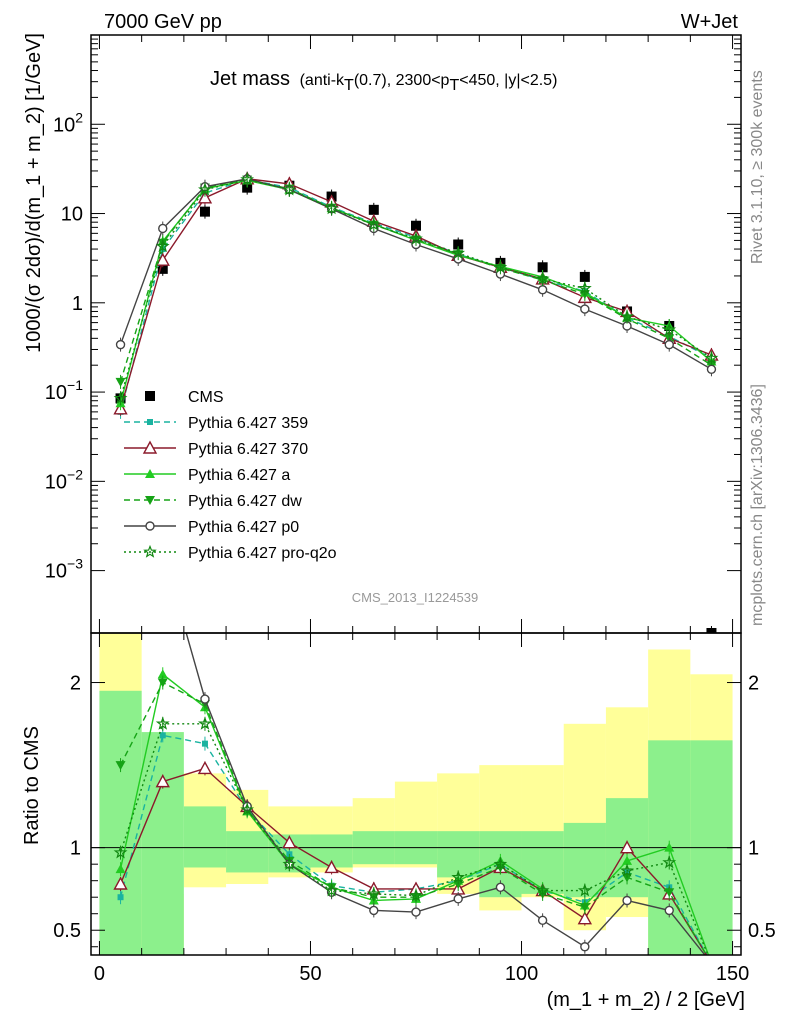  Describe the element at coordinates (67, 931) in the screenshot. I see `ratio-y-tick-label: 0.5` at that location.